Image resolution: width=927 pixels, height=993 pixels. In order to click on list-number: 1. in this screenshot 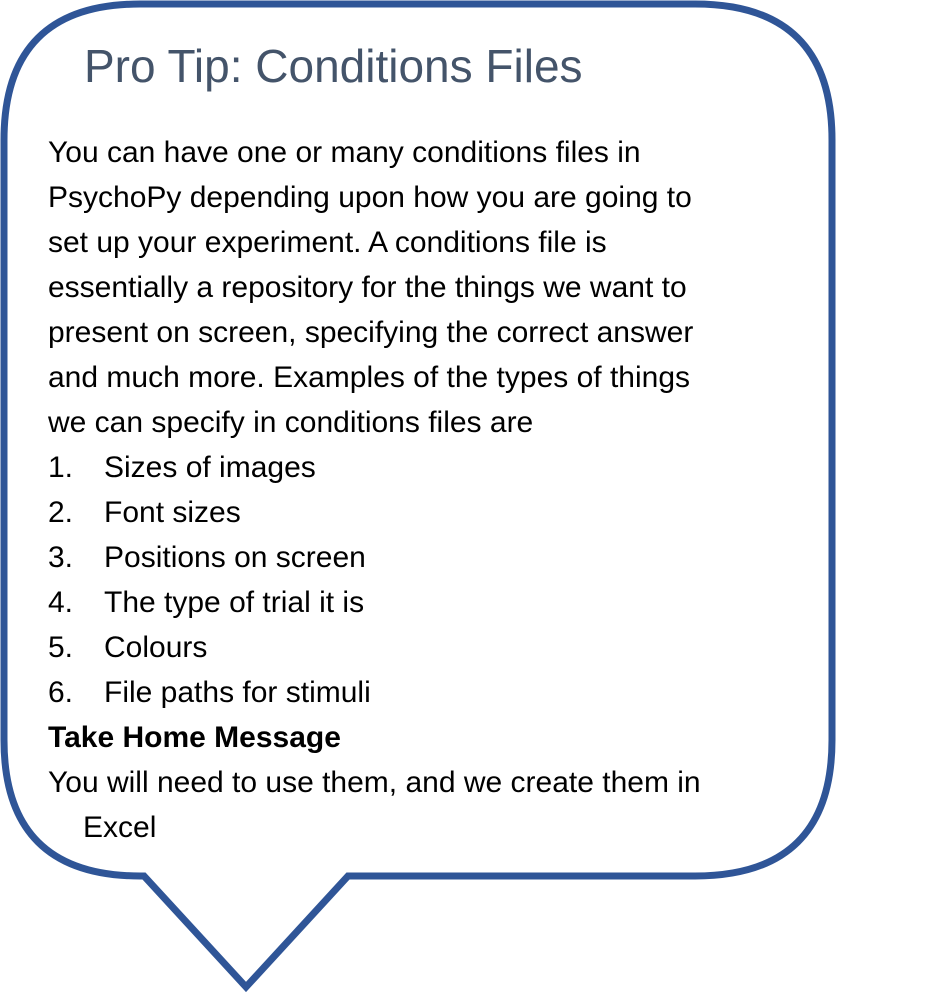, I will do `click(61, 467)`.